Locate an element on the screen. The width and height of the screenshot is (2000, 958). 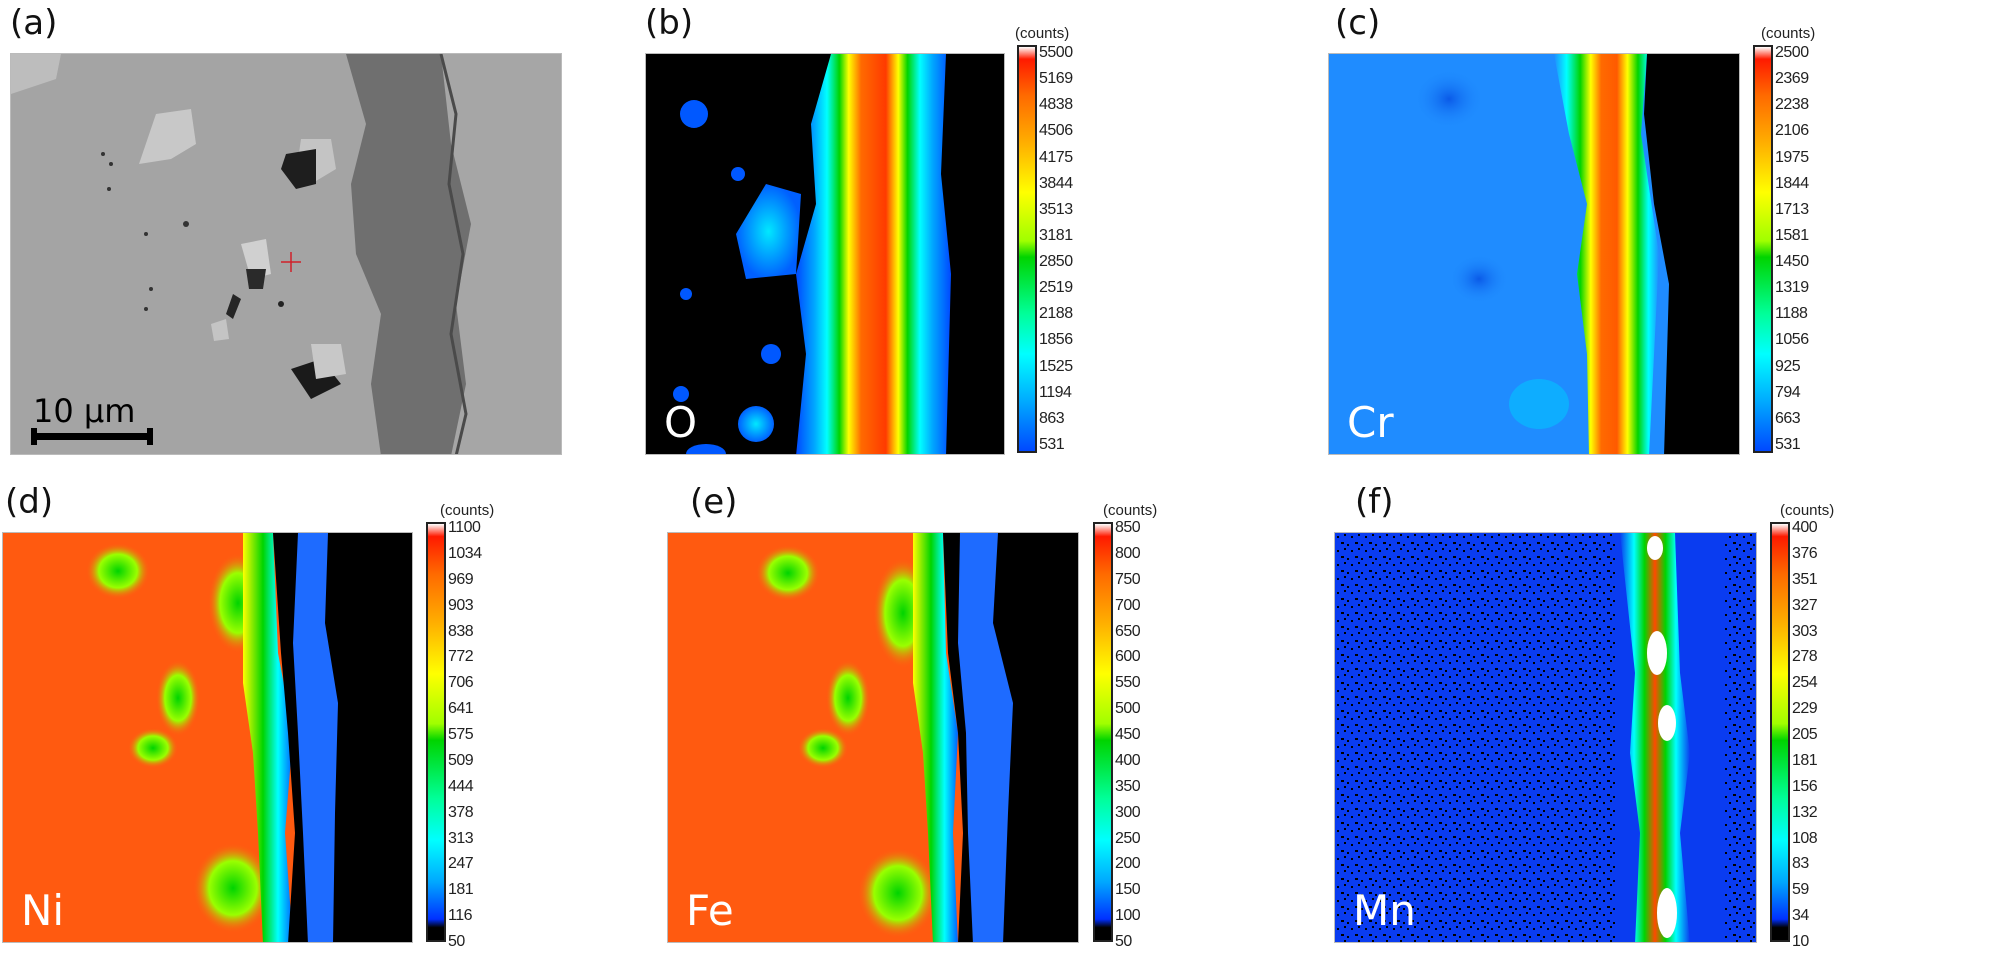
tick: 250 is located at coordinates (1128, 838).